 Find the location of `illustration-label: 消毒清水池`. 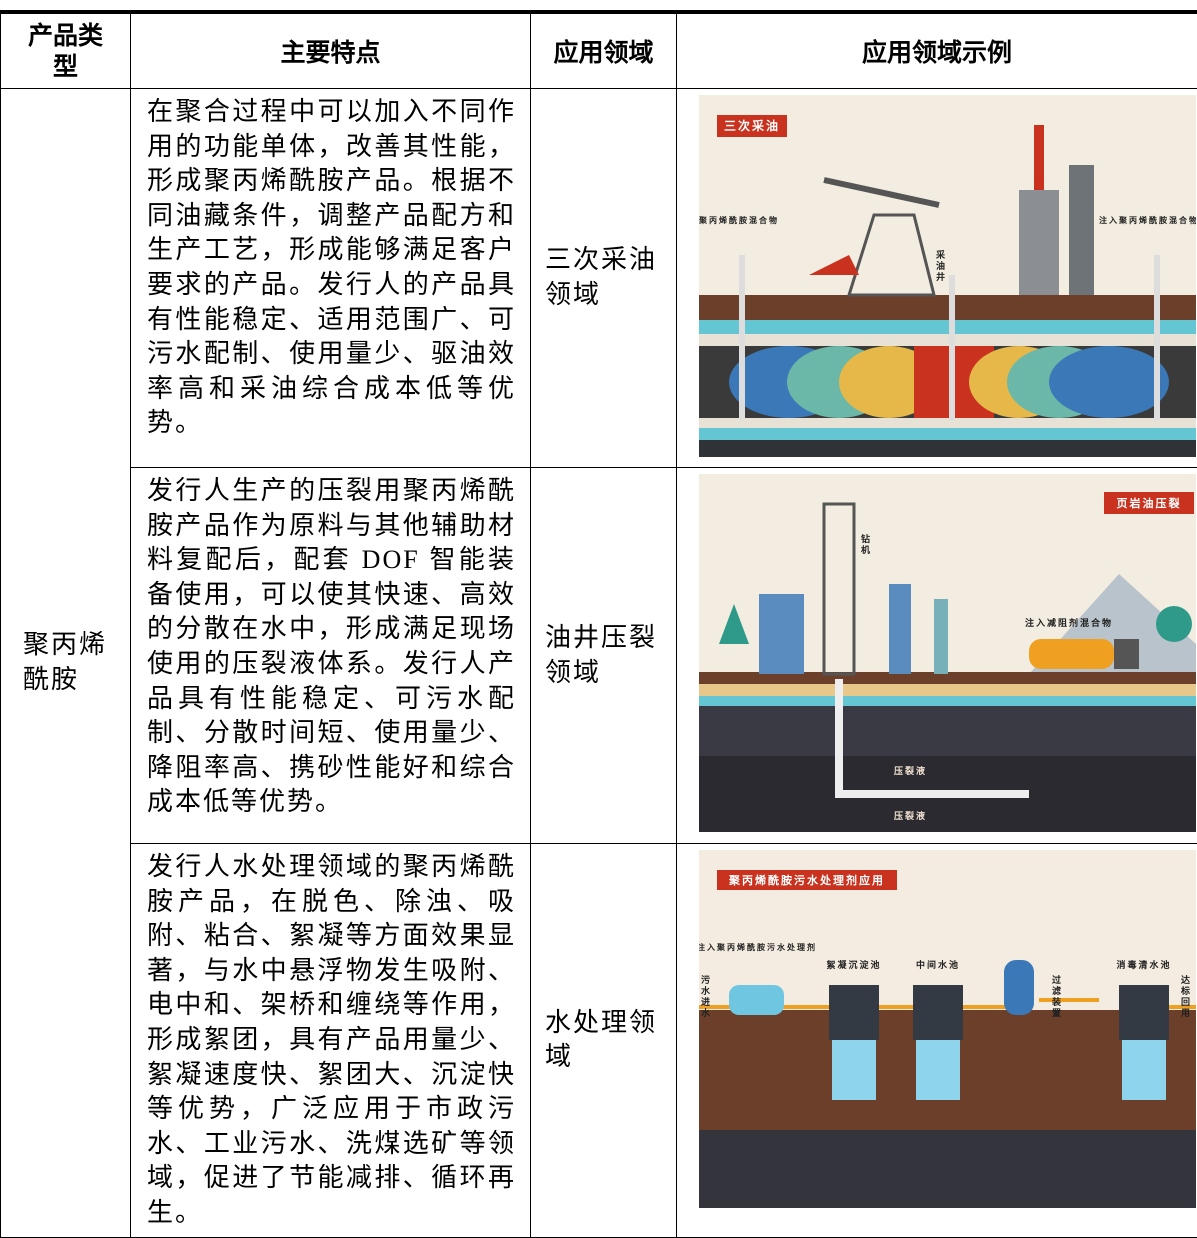

illustration-label: 消毒清水池 is located at coordinates (1143, 965).